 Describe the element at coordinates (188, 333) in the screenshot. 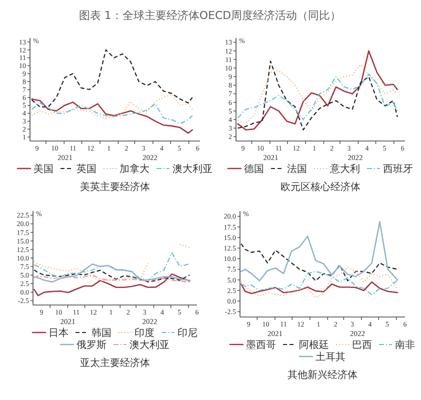

I see `legend-label: 印尼` at that location.